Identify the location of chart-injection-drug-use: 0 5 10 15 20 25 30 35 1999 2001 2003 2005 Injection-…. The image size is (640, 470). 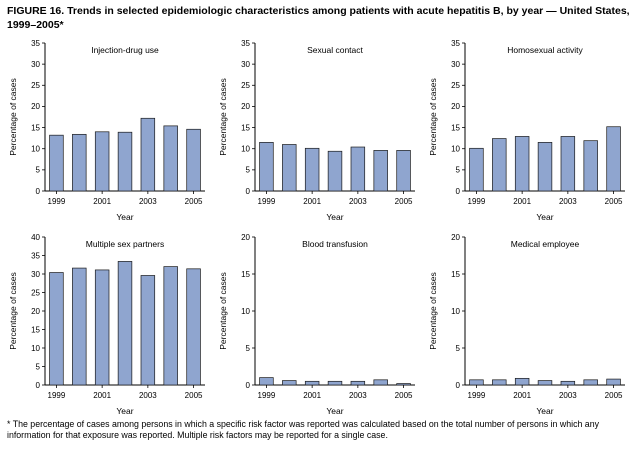
(106, 130).